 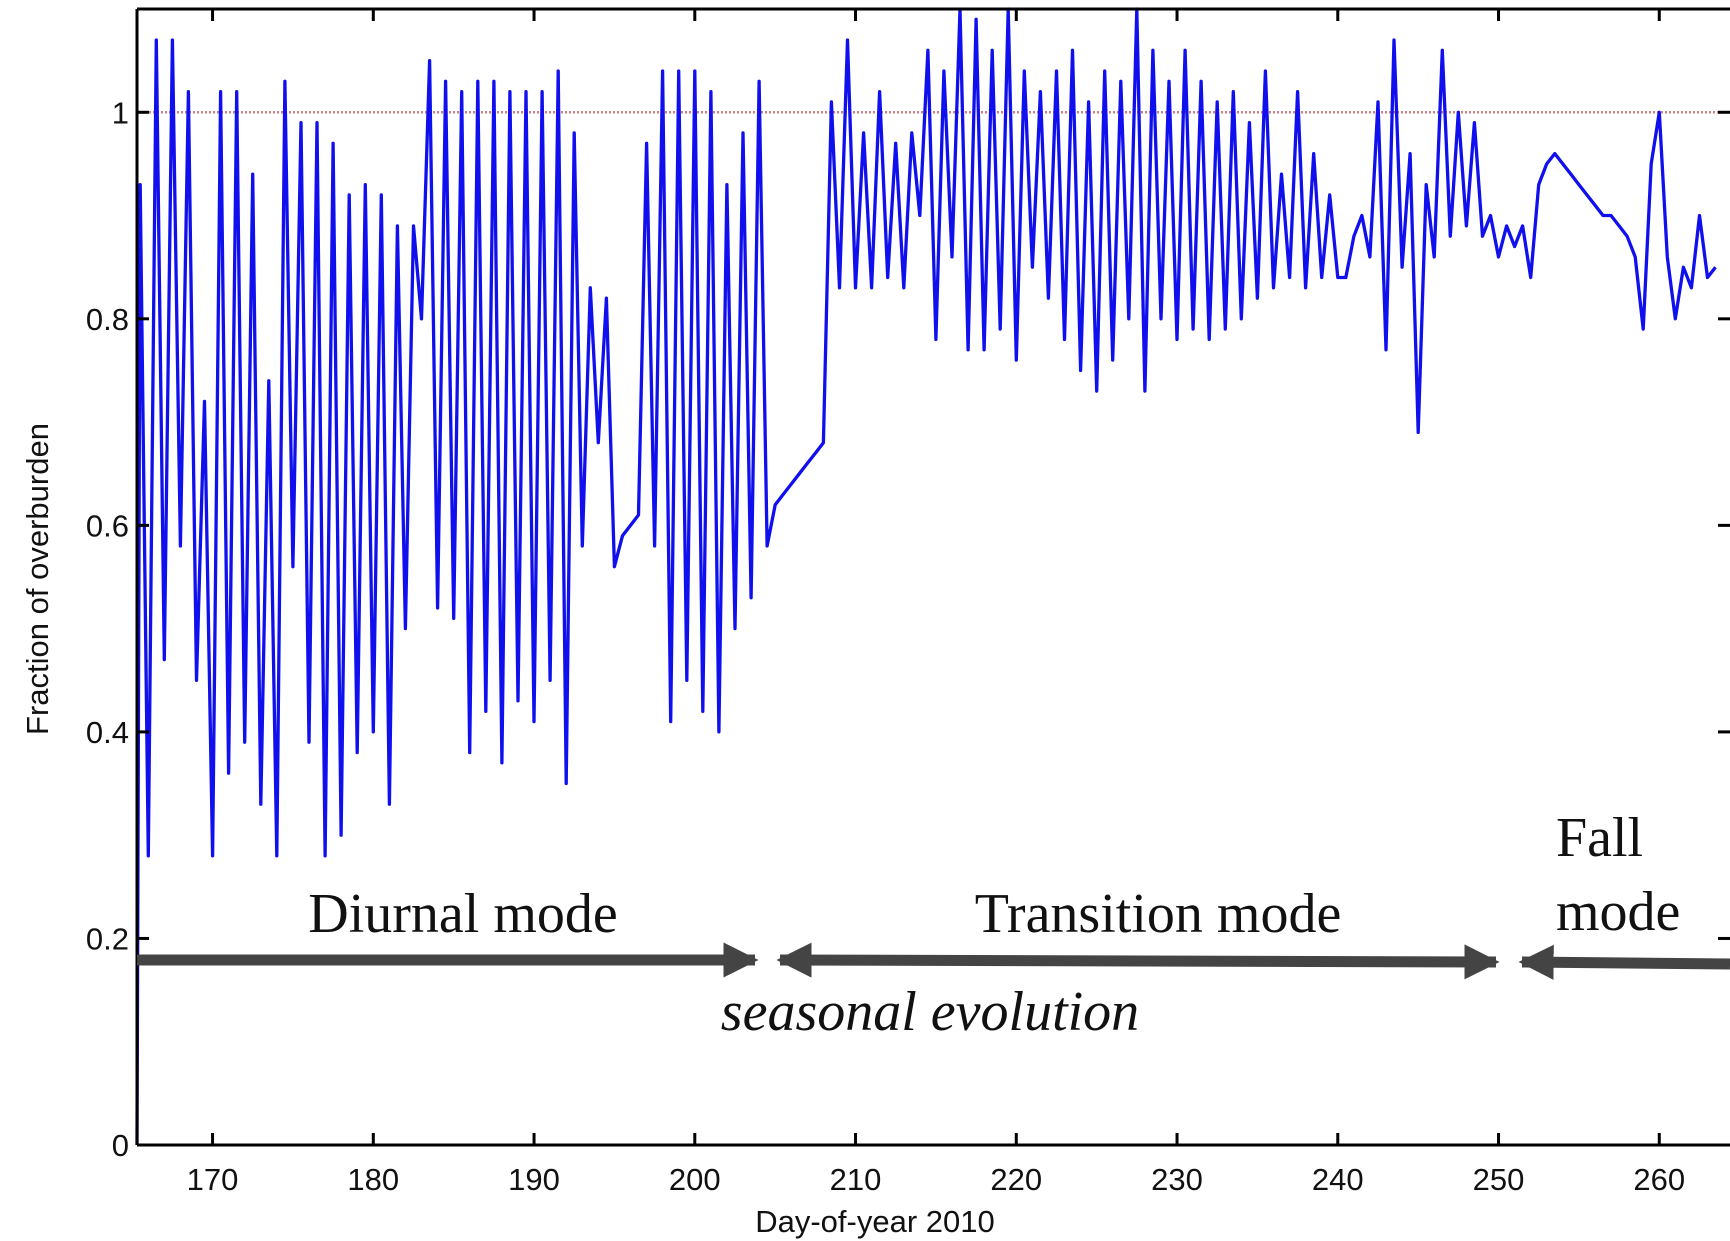 I want to click on x-tick-label: 200, so click(x=695, y=1179).